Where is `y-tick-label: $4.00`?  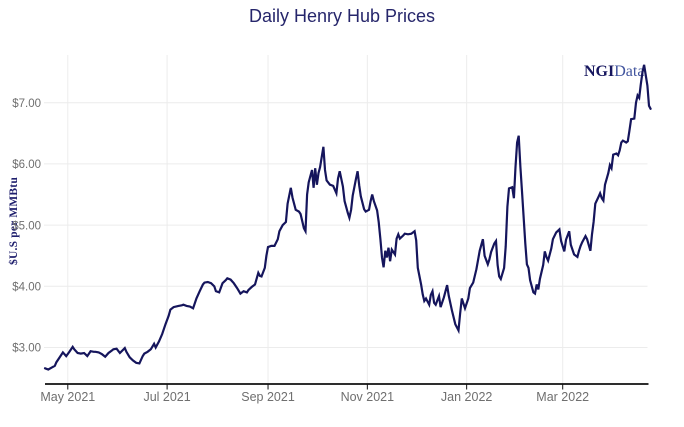 y-tick-label: $4.00 is located at coordinates (26, 288).